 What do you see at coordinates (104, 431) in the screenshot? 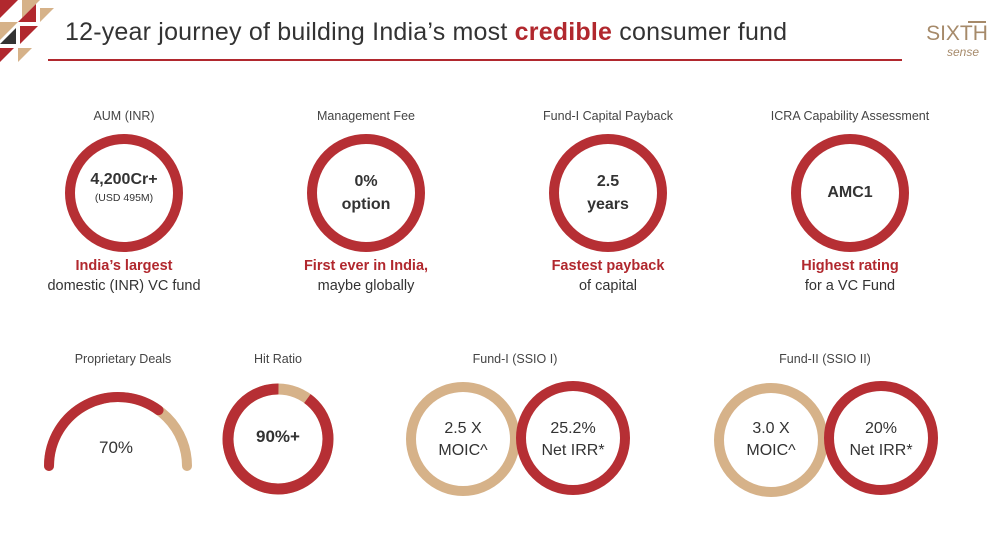
I see `proprietary-gauge-fill` at bounding box center [104, 431].